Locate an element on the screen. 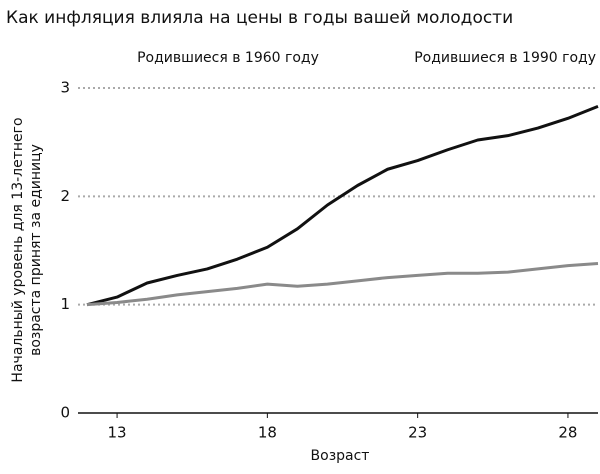 The height and width of the screenshot is (474, 600). y-axis-label: Начальный уровень для 13-летнего is located at coordinates (18, 249).